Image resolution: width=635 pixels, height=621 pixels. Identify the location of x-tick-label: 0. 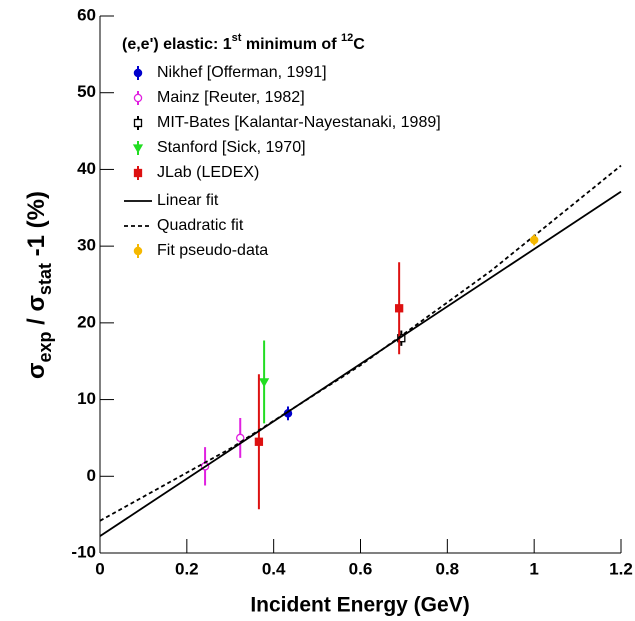
(99, 568).